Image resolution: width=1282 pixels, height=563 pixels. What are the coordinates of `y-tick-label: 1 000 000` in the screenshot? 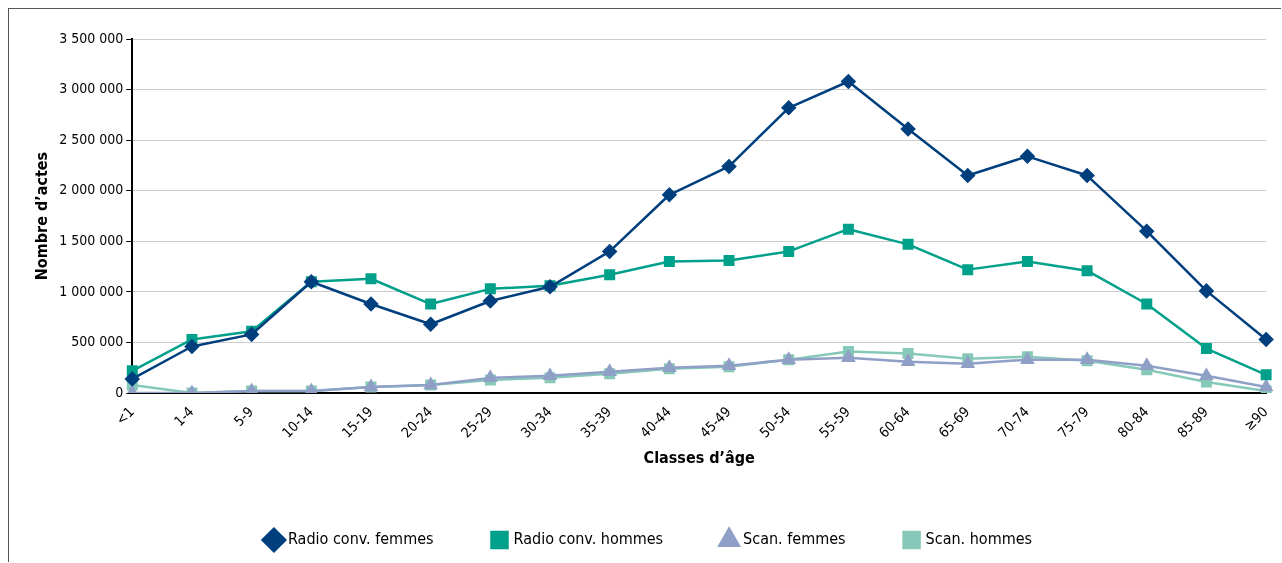 It's located at (91, 290).